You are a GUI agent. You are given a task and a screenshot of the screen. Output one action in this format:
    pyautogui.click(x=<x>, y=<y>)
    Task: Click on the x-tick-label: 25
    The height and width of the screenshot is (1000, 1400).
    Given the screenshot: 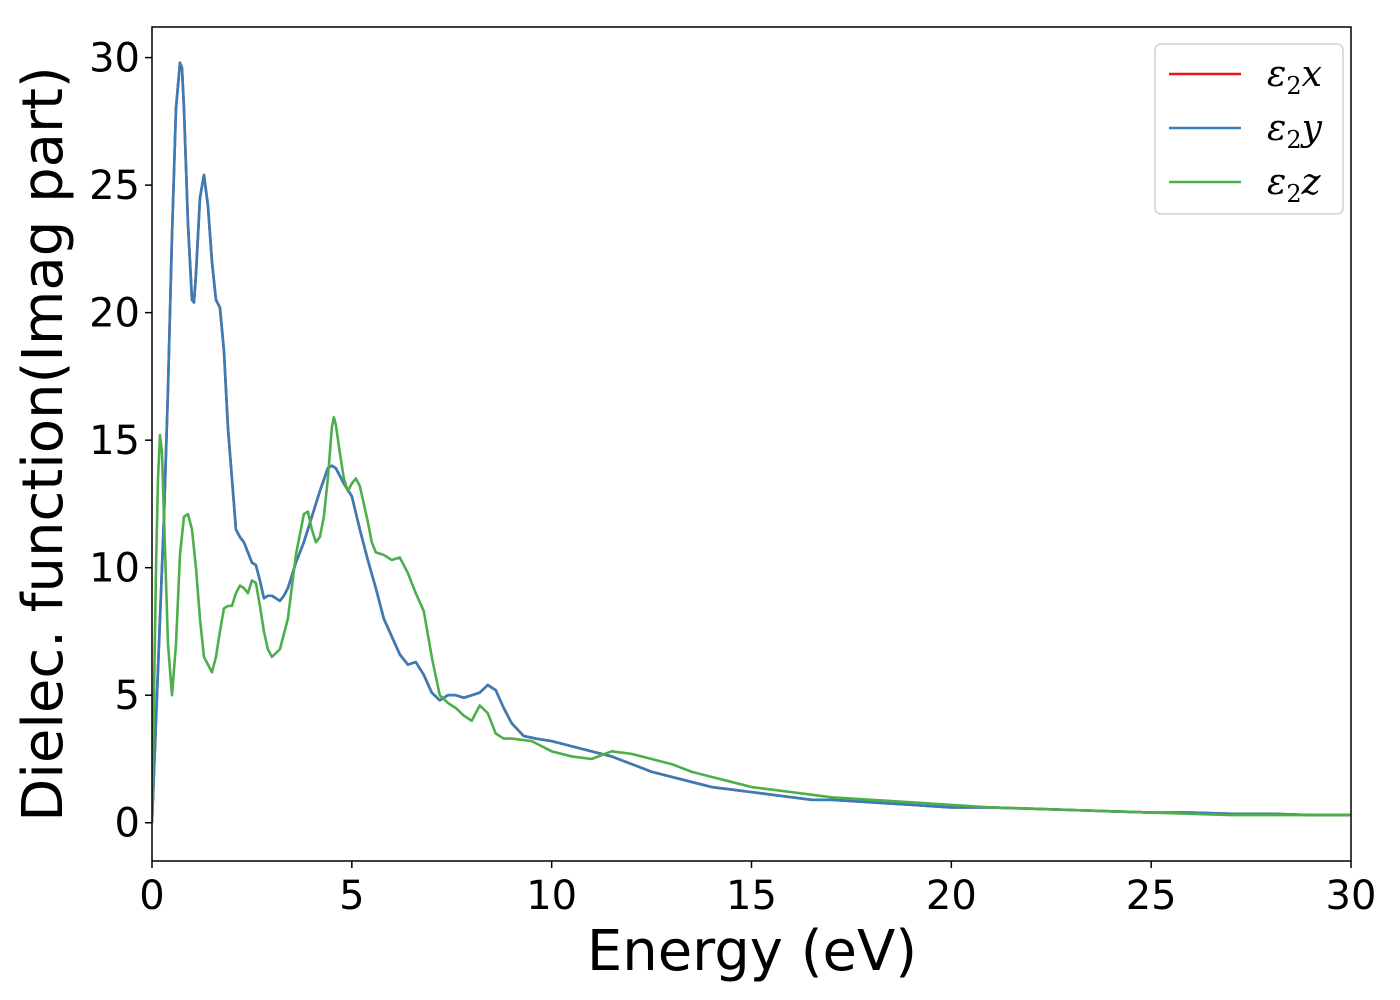 What is the action you would take?
    pyautogui.click(x=1151, y=896)
    